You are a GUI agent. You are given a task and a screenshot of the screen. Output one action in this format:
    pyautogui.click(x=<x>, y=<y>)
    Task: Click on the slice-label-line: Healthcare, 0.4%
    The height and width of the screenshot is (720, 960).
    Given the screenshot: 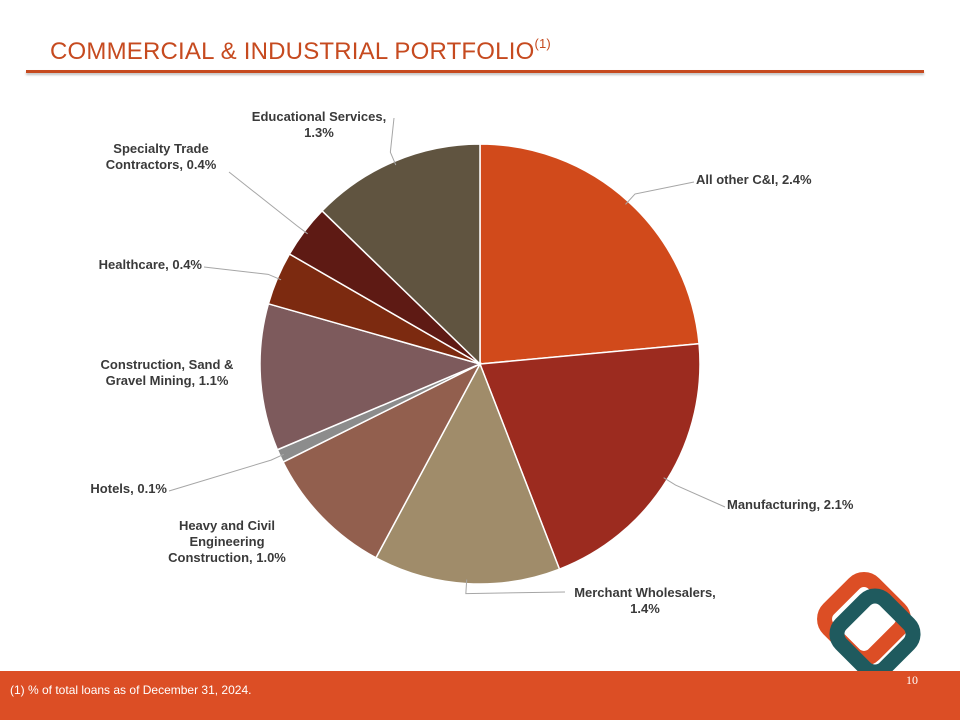 What is the action you would take?
    pyautogui.click(x=151, y=264)
    